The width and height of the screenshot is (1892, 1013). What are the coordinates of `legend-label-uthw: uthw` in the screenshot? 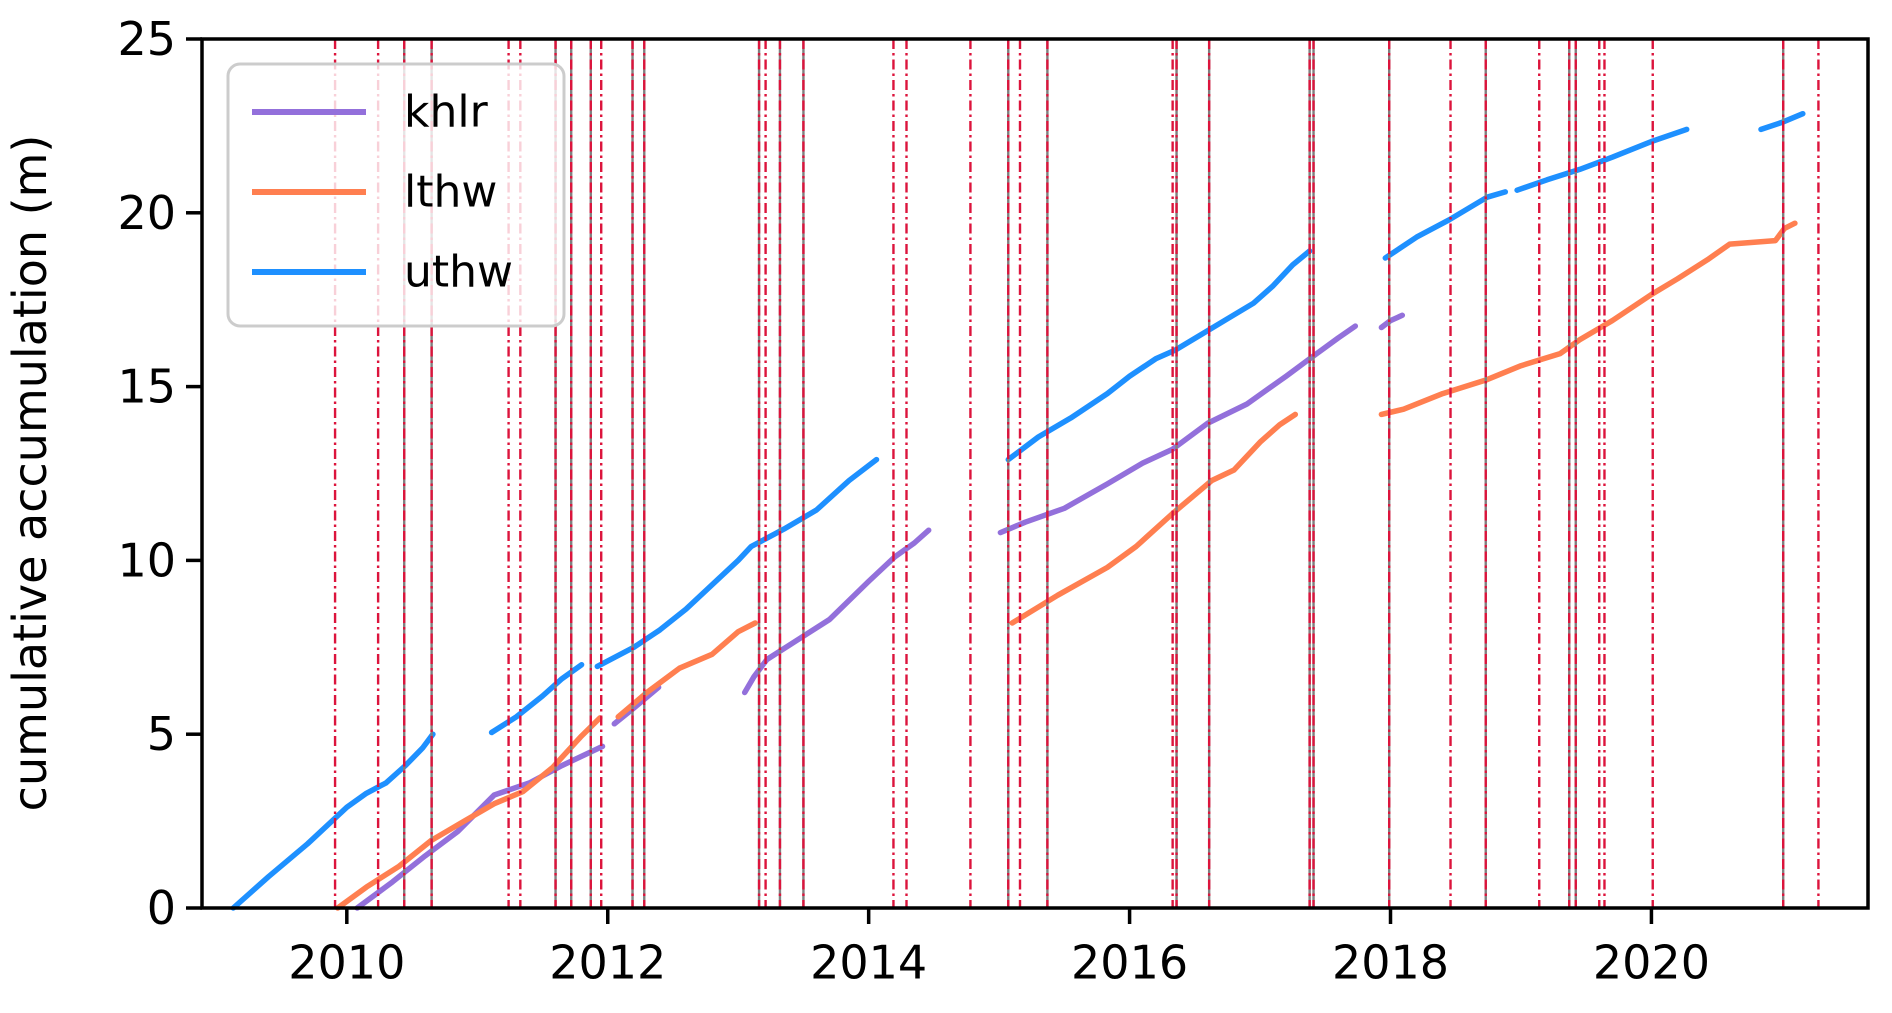 It's located at (458, 272).